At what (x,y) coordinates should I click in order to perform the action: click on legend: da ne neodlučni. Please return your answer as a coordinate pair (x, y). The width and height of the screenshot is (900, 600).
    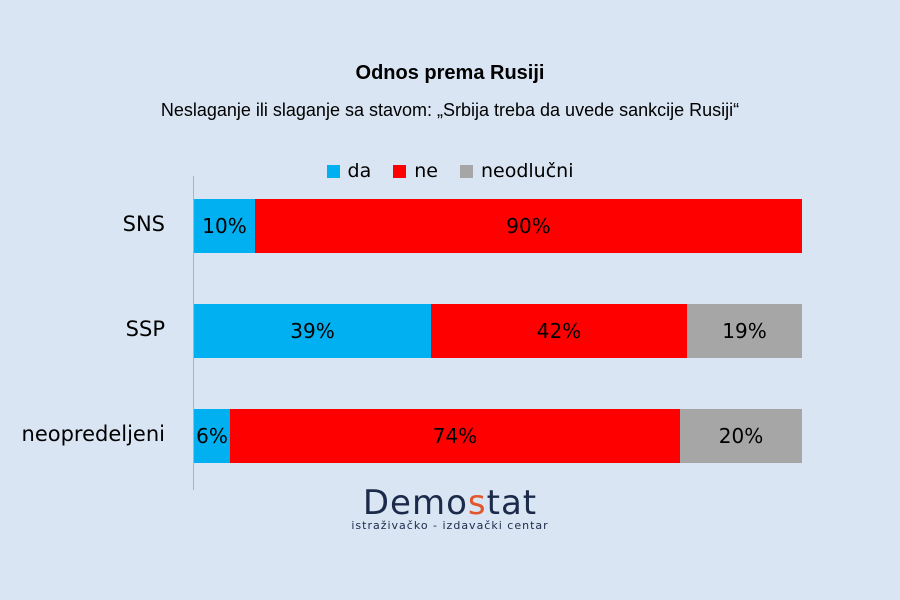
    Looking at the image, I should click on (450, 171).